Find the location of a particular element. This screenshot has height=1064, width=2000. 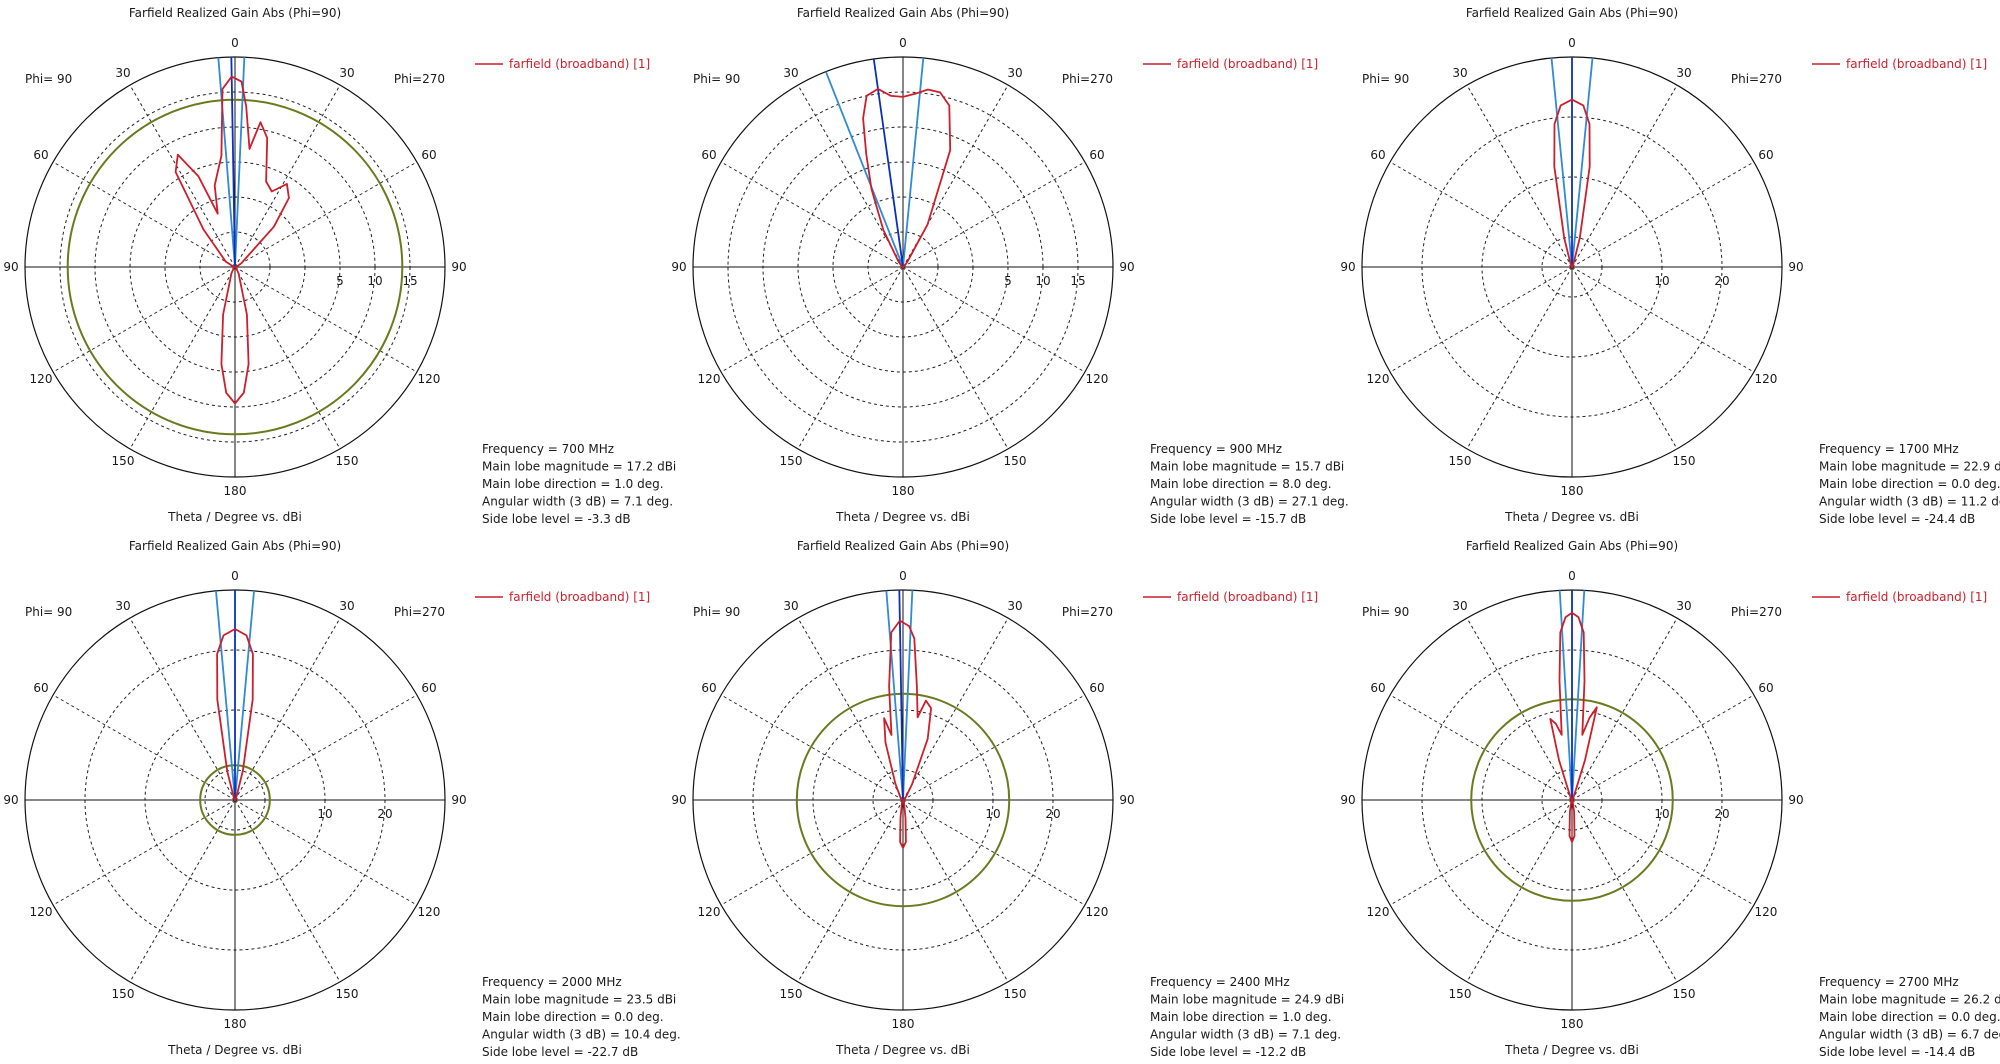

angular-width-label: Angular width (3 dB) = 11.2 deg. is located at coordinates (1909, 502).